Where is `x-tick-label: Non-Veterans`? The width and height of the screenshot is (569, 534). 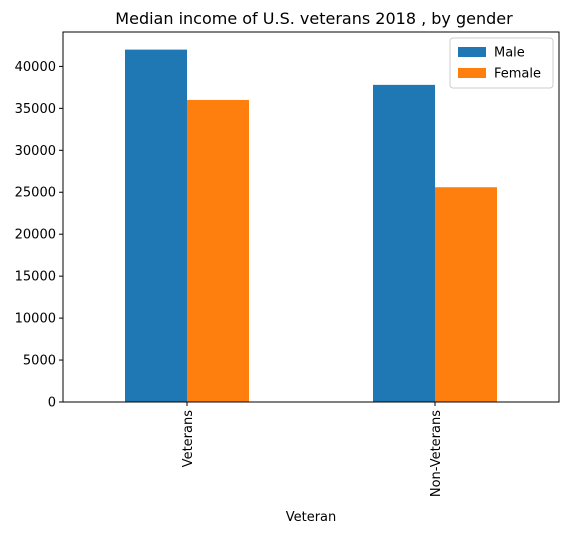 x-tick-label: Non-Veterans is located at coordinates (436, 453).